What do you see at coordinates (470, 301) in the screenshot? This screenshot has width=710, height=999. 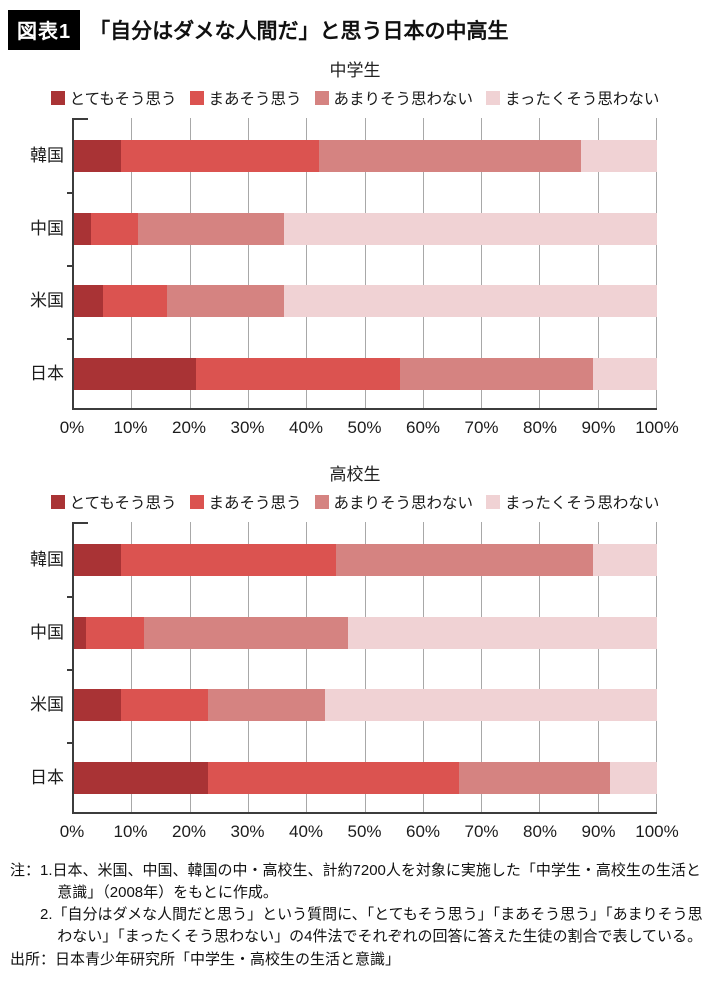 I see `bar-segment-米国-4` at bounding box center [470, 301].